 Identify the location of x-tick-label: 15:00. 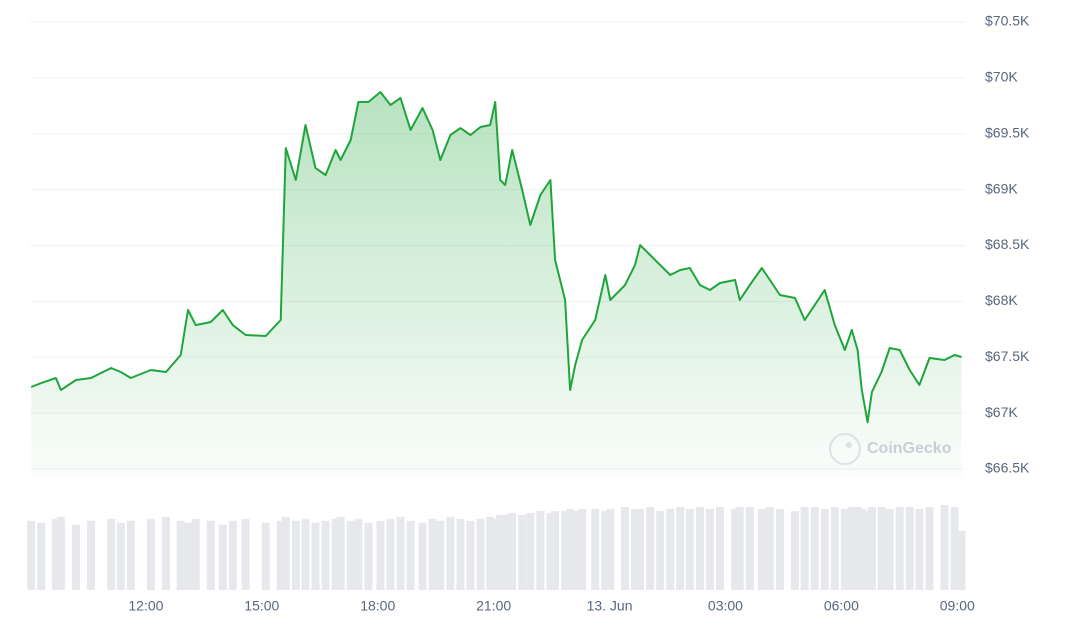
(261, 606).